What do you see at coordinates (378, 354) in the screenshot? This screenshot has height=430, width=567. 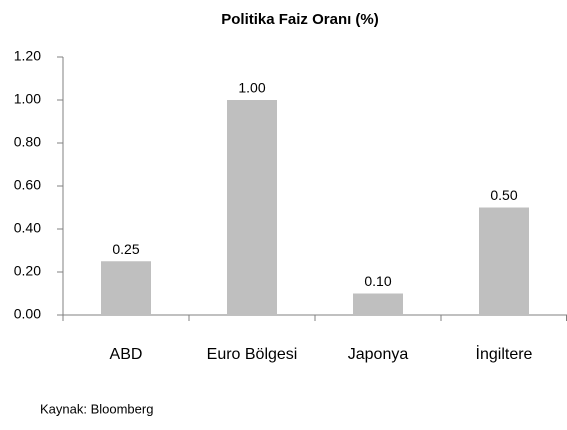 I see `x-tick-label: Japonya` at bounding box center [378, 354].